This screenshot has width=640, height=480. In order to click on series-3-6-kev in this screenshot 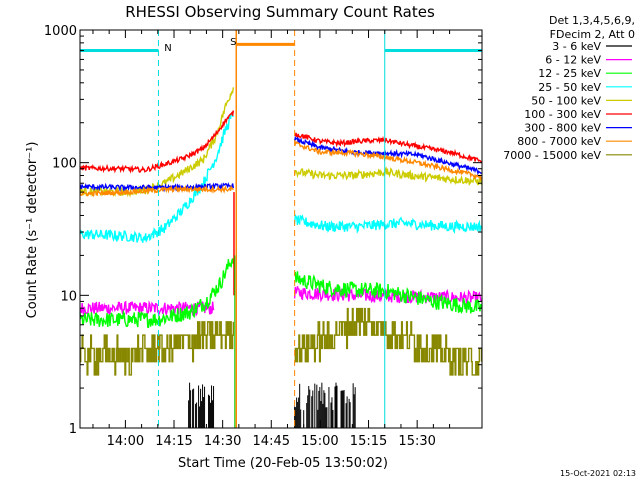, I will do `click(272, 405)`.